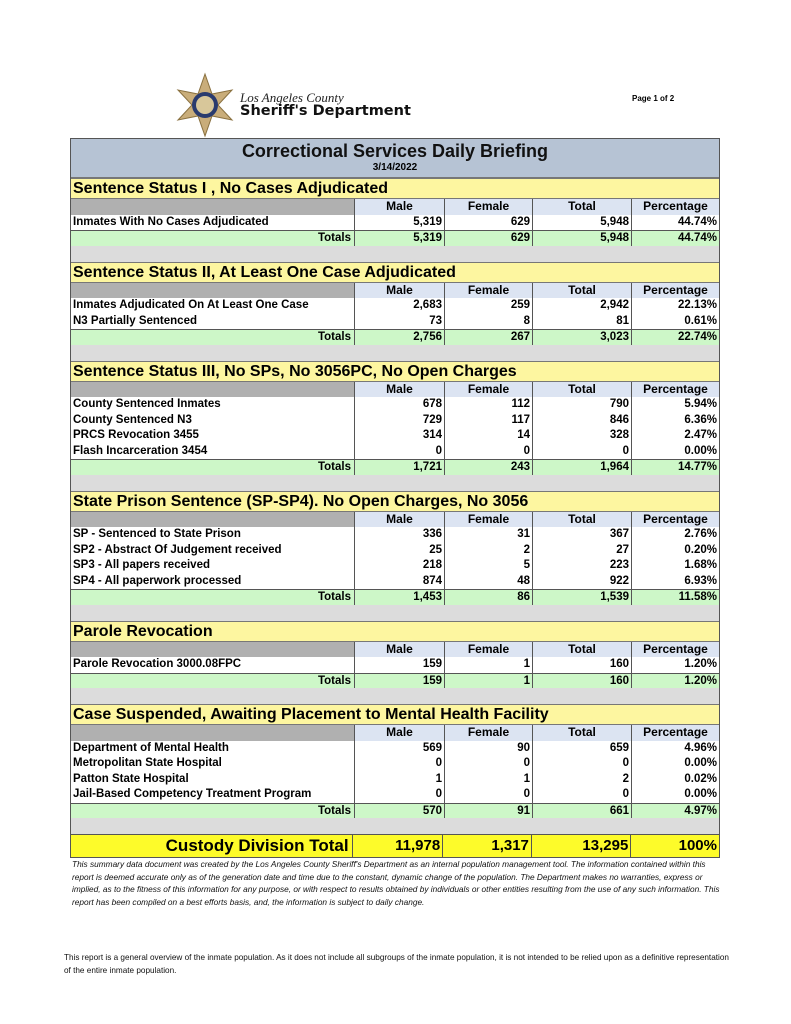 Image resolution: width=791 pixels, height=1024 pixels. I want to click on cell-percentage: 0.61%, so click(675, 321).